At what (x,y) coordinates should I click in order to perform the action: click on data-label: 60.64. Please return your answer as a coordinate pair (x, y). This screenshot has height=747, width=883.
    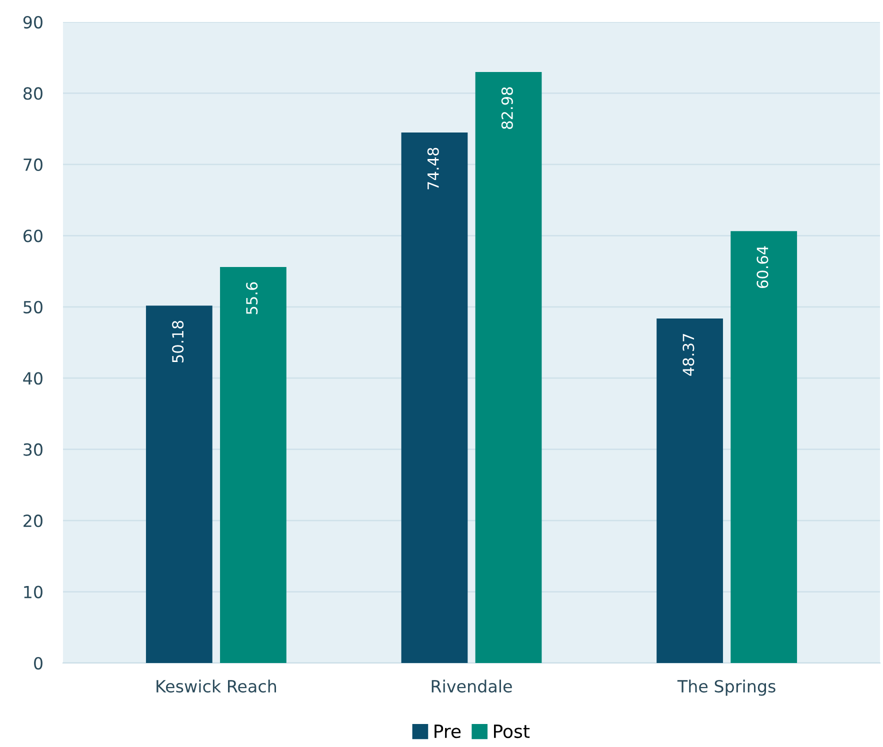
    Looking at the image, I should click on (762, 267).